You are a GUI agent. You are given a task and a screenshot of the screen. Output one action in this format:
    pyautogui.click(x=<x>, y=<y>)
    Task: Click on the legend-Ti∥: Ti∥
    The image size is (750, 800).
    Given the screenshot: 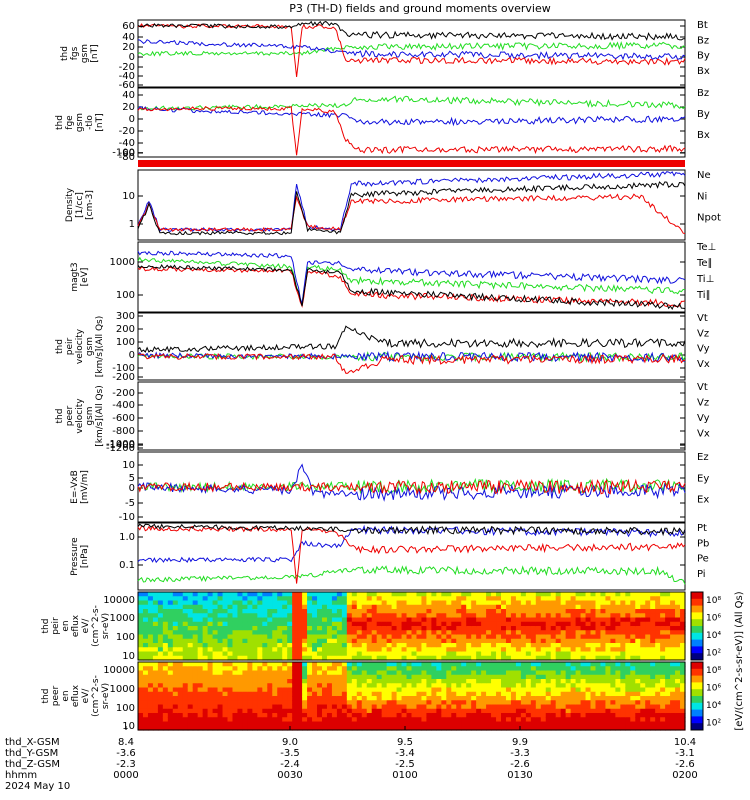 What is the action you would take?
    pyautogui.click(x=703, y=295)
    